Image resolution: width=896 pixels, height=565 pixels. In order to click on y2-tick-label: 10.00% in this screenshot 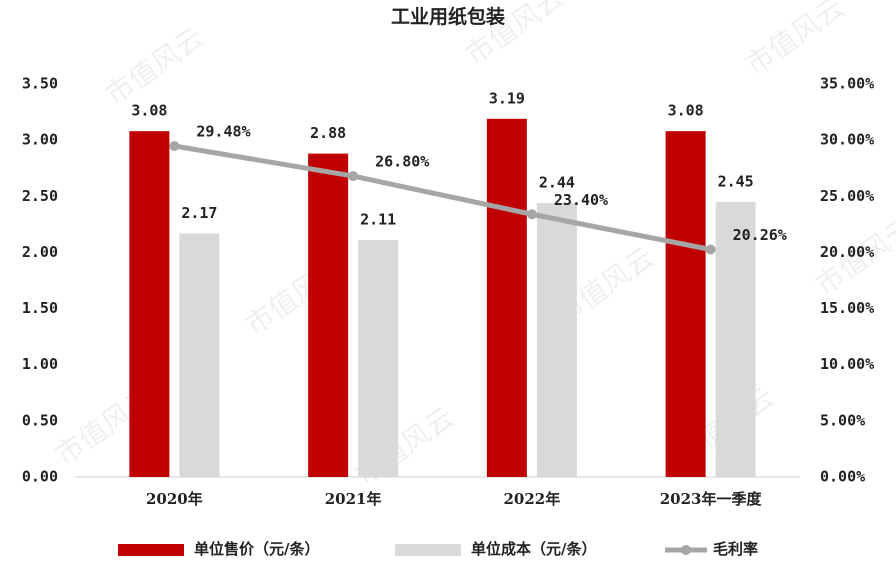, I will do `click(847, 364)`.